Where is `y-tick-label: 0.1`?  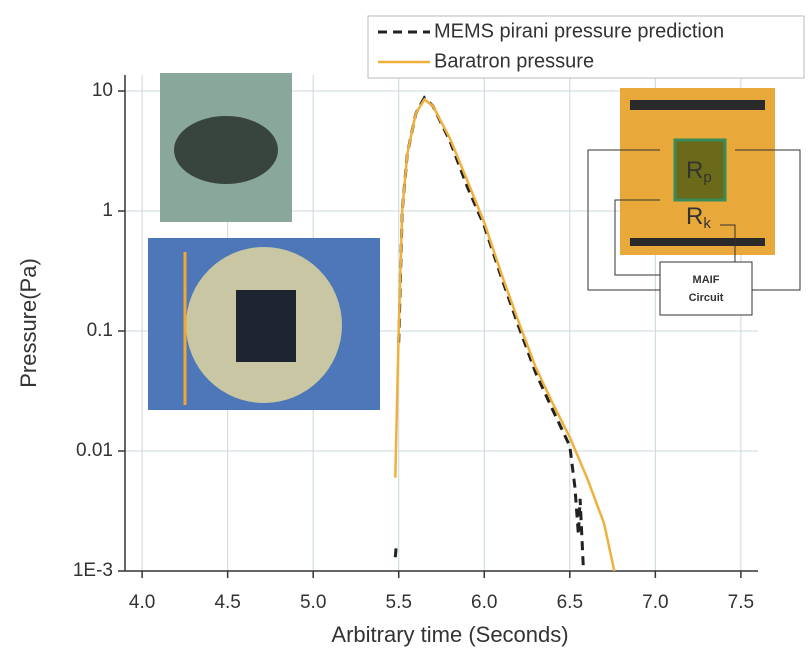
y-tick-label: 0.1 is located at coordinates (100, 330).